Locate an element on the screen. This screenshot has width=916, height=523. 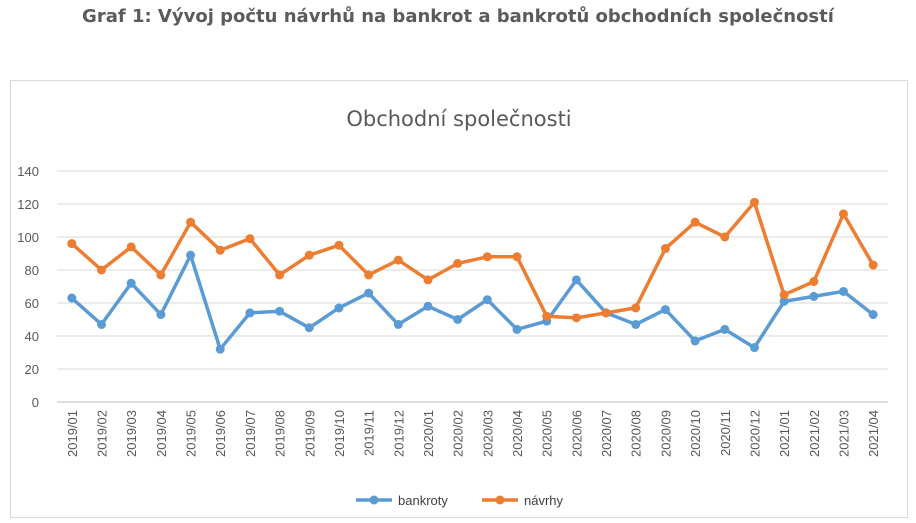
x-tick-label: 2019/09 is located at coordinates (309, 433).